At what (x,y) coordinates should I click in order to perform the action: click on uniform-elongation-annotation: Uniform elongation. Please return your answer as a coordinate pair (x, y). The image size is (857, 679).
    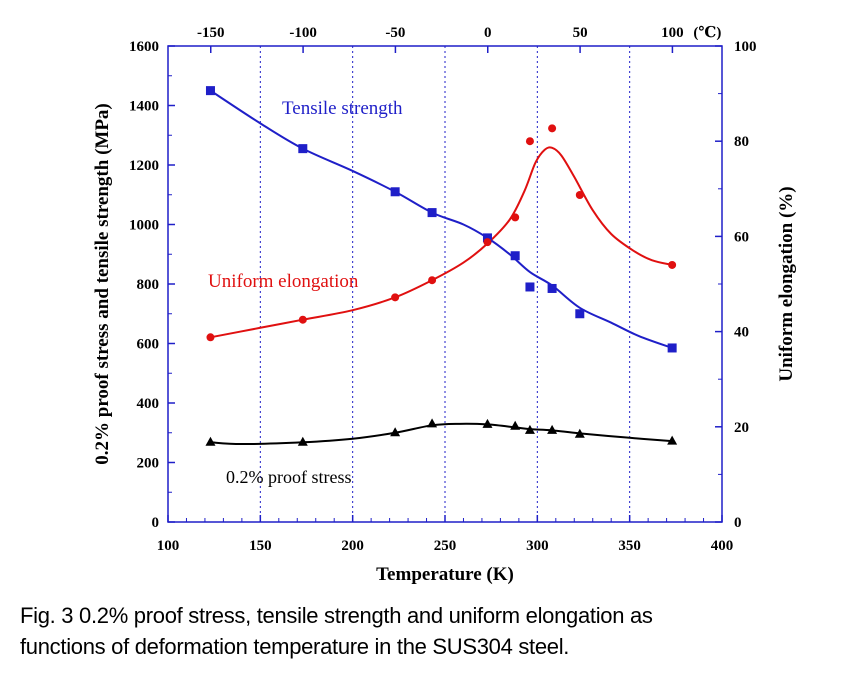
    Looking at the image, I should click on (283, 281).